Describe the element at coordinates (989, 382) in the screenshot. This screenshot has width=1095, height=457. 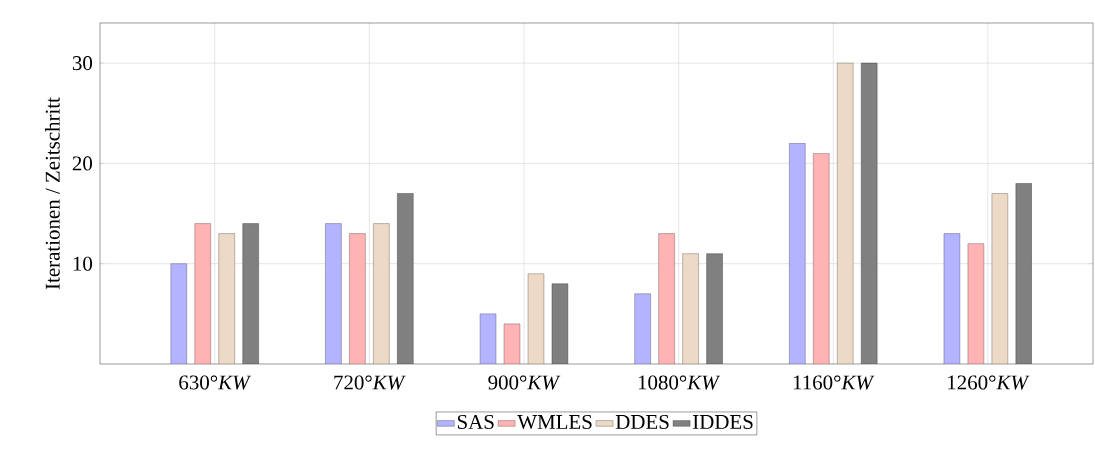
I see `x-tick-label: 1260°KW` at that location.